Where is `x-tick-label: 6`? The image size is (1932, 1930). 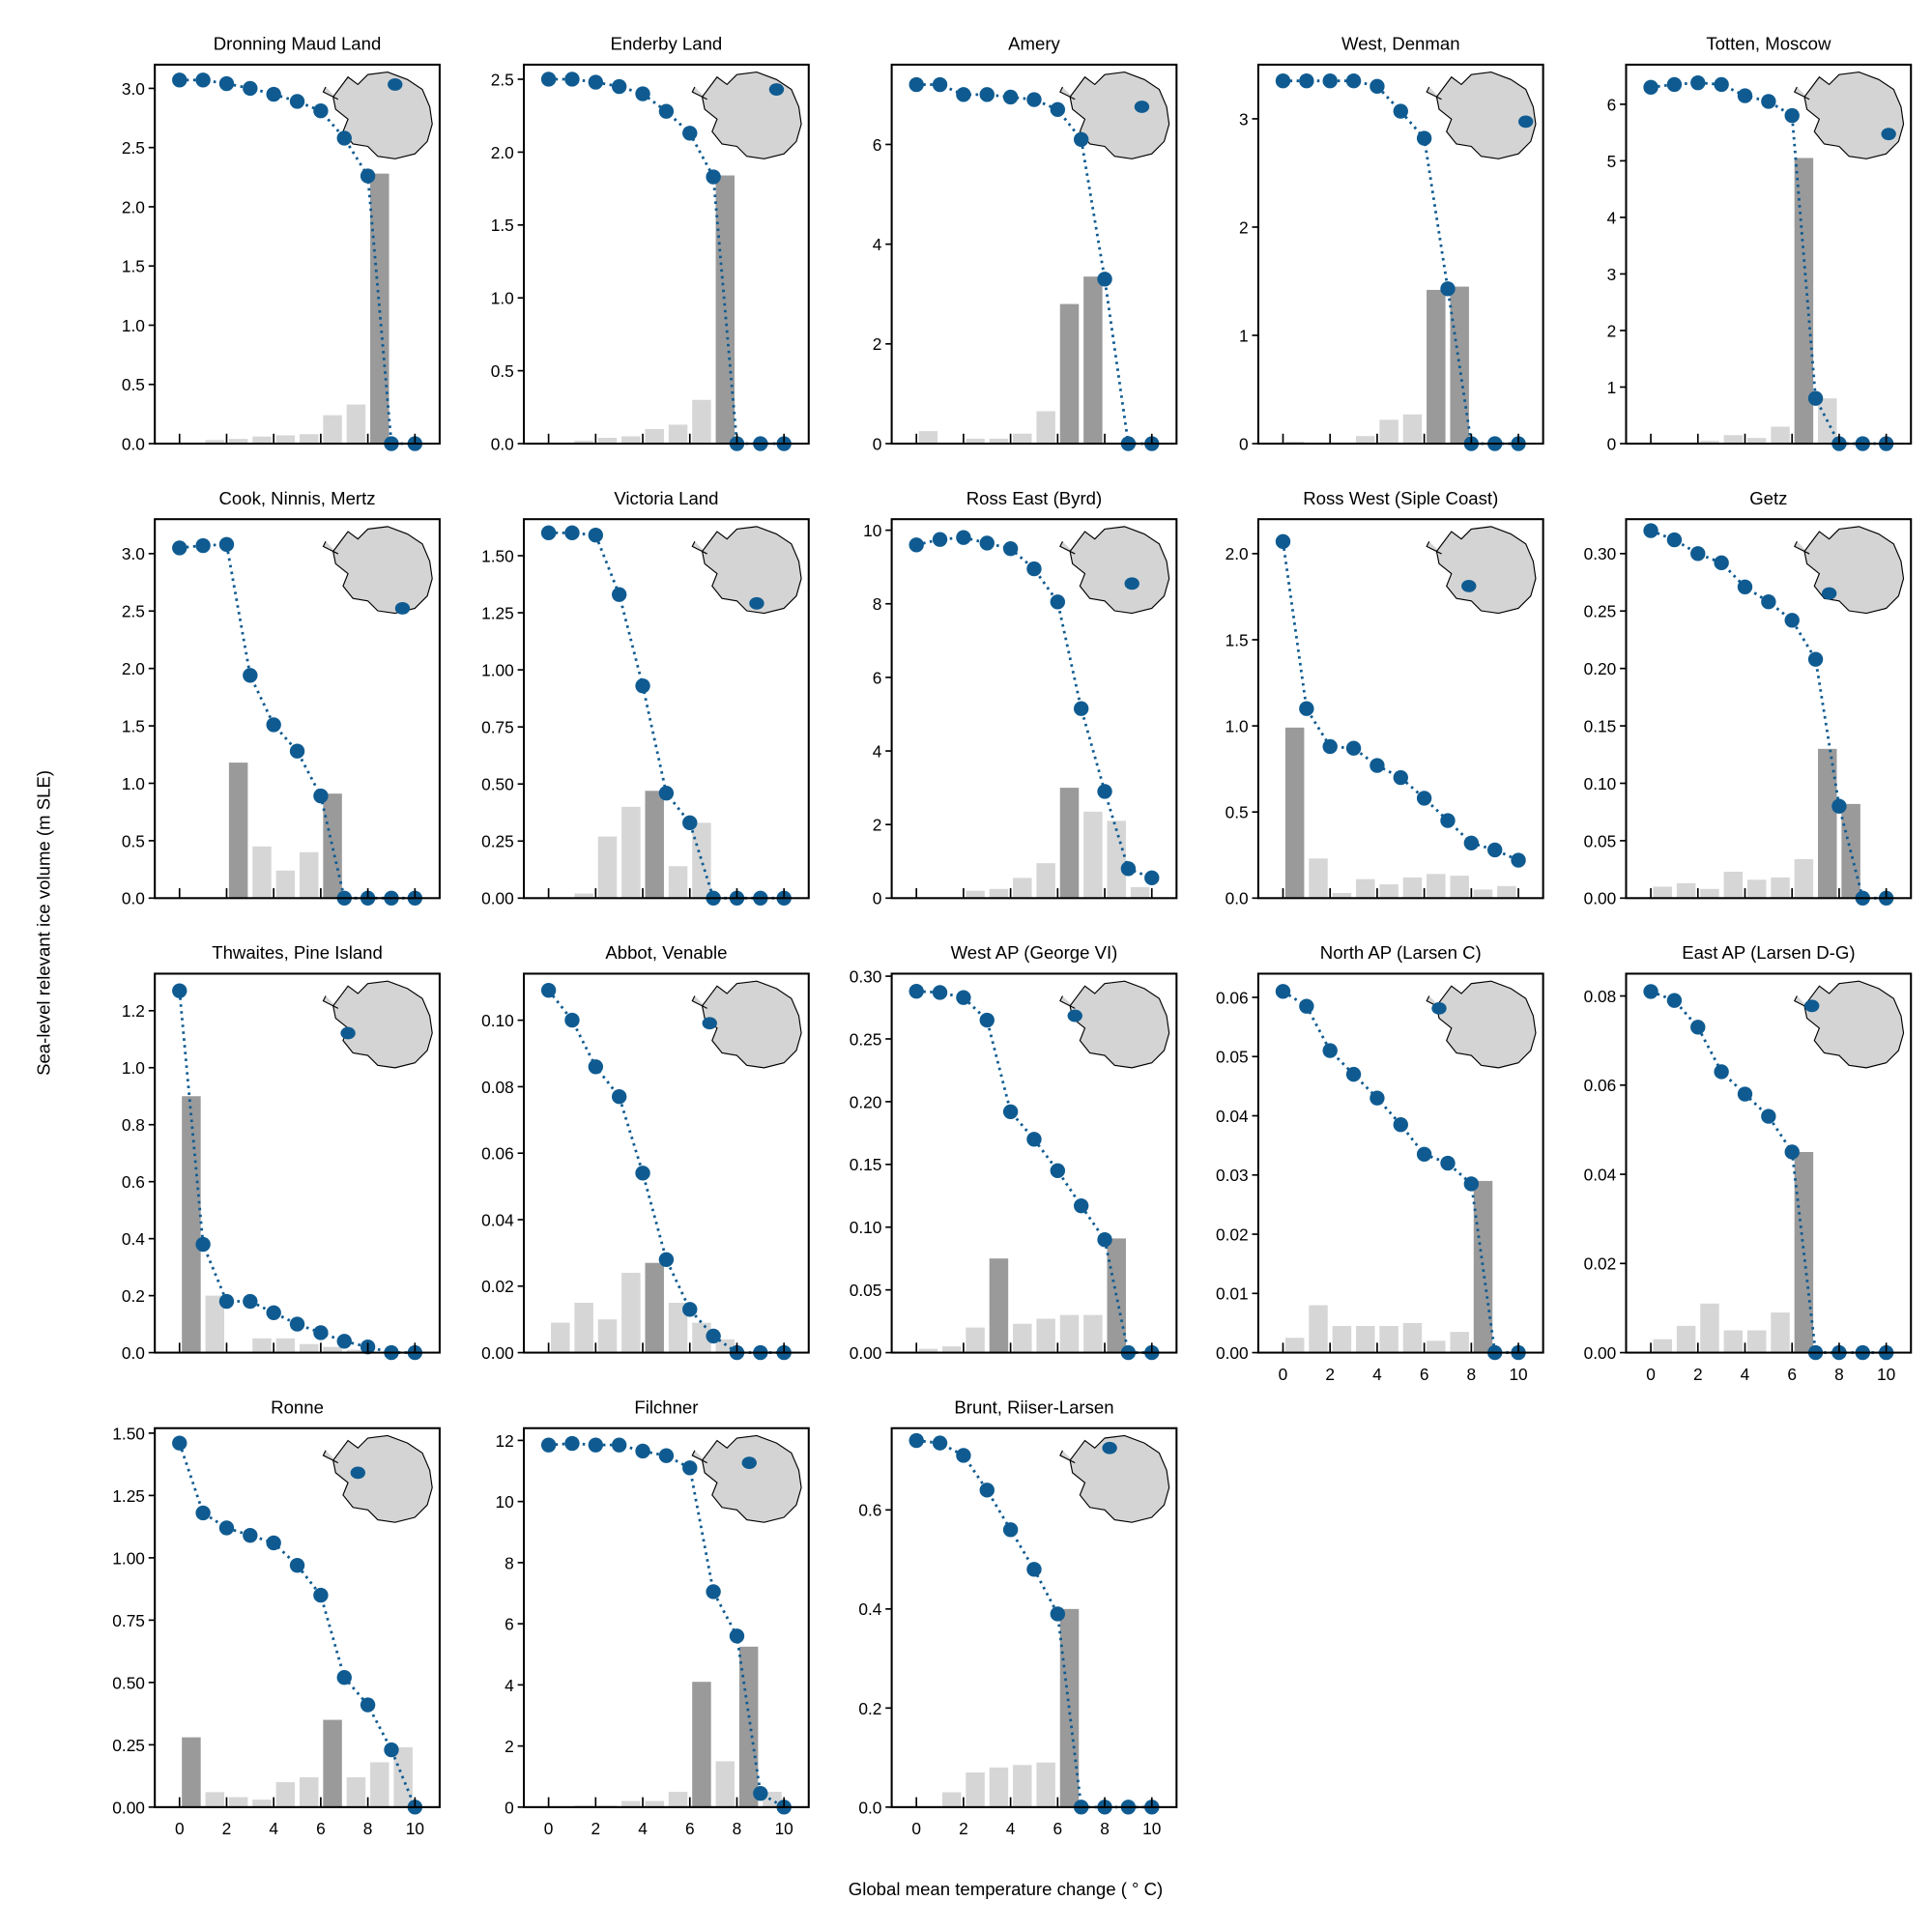 x-tick-label: 6 is located at coordinates (1792, 1374).